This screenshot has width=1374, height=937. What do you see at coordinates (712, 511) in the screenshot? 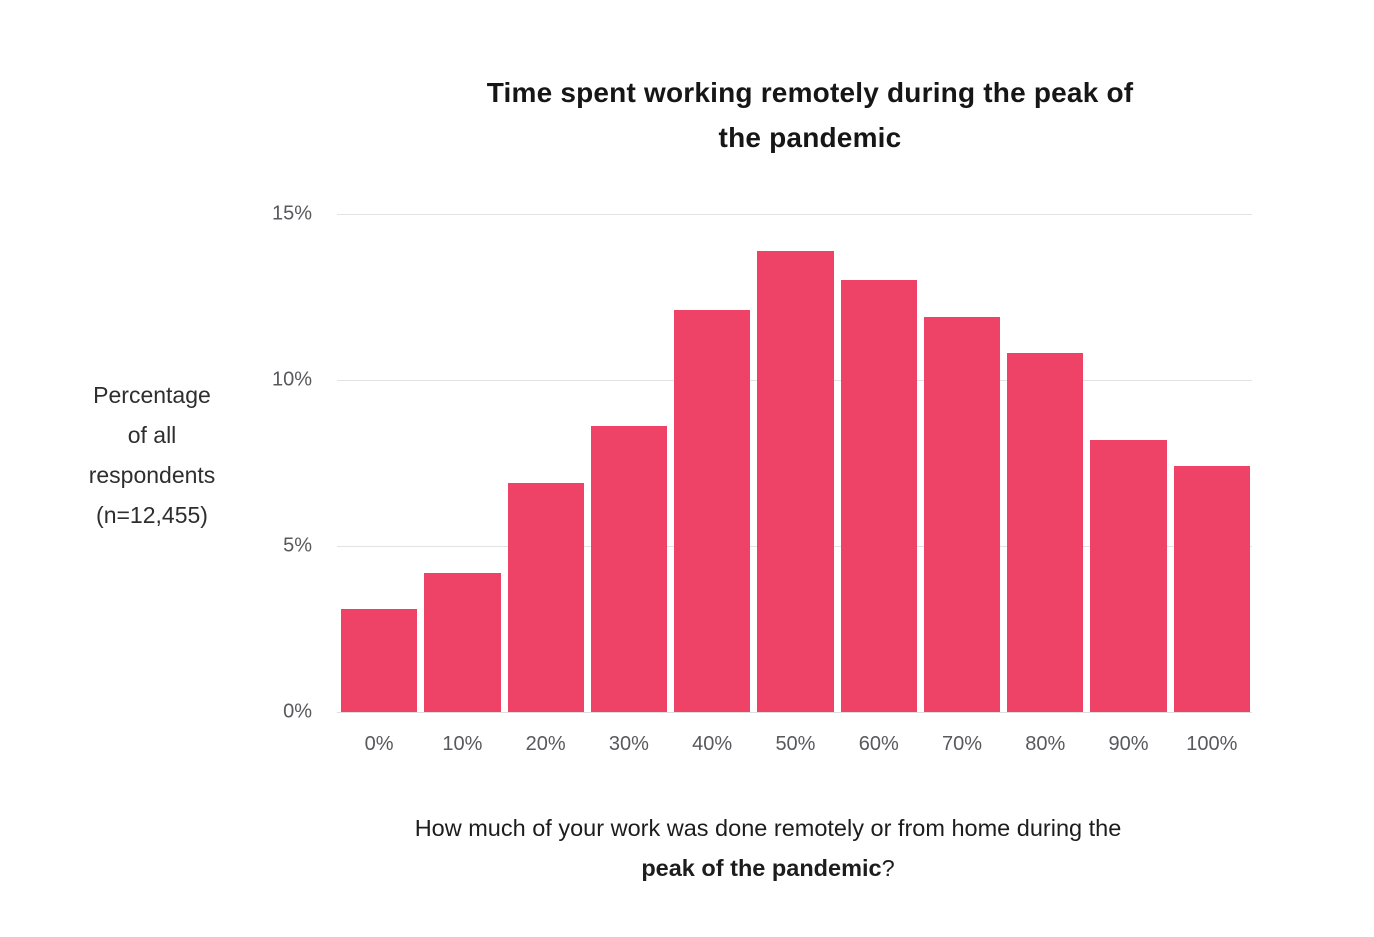
I see `bar-40%` at bounding box center [712, 511].